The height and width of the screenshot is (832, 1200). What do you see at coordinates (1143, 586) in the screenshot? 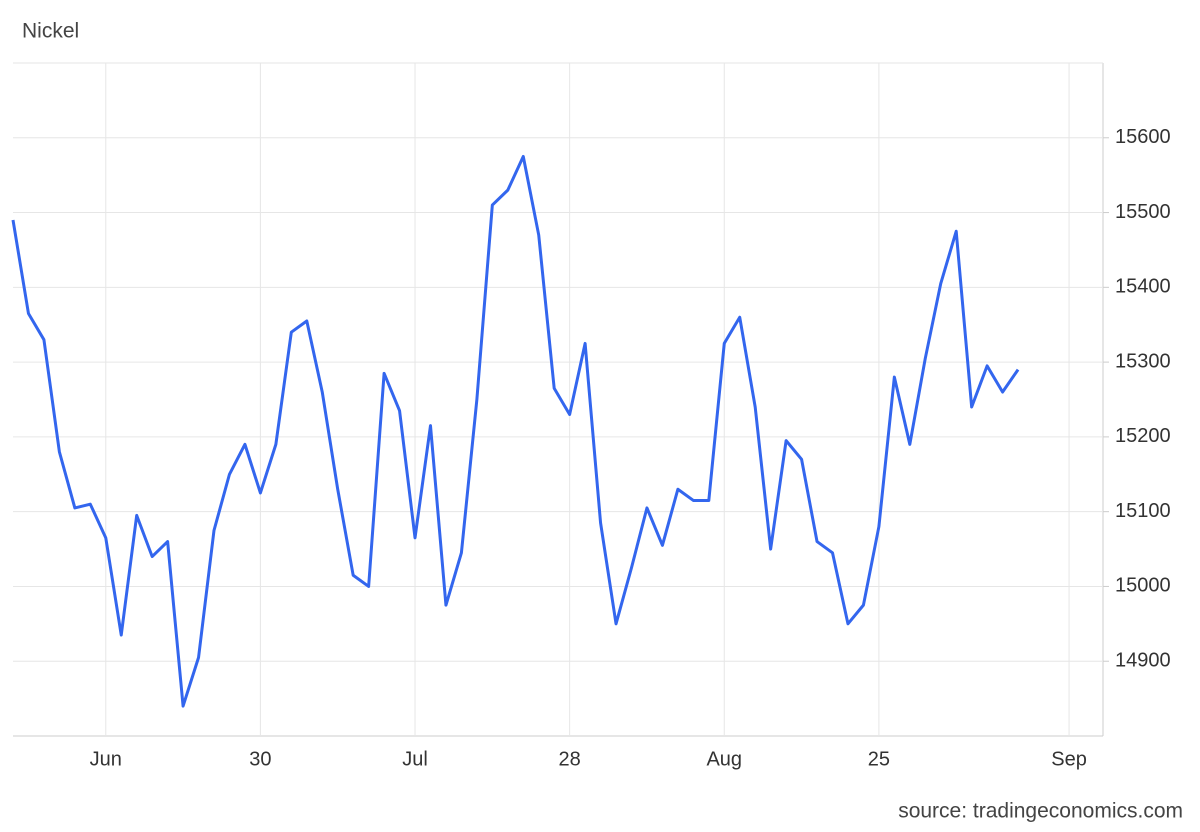
I see `y-tick-label: 15000` at bounding box center [1143, 586].